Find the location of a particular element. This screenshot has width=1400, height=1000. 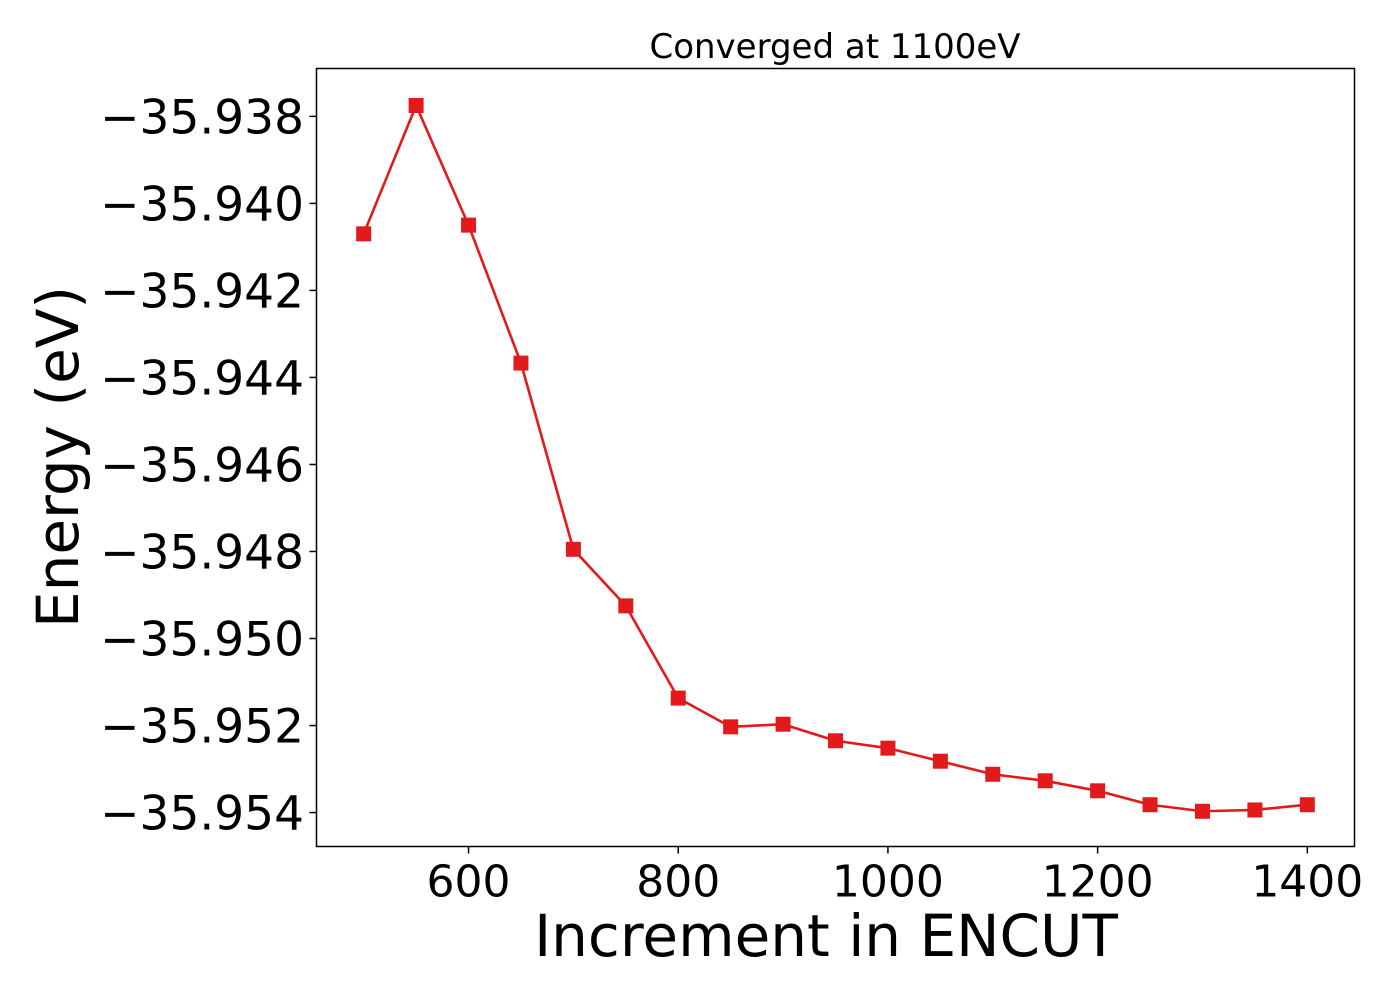

y-tick-label: −35.954 is located at coordinates (202, 814).